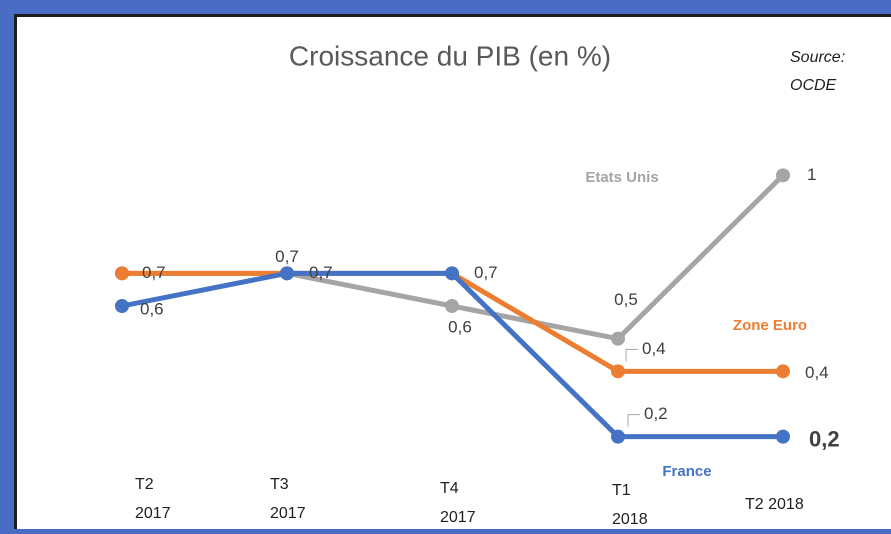  What do you see at coordinates (458, 503) in the screenshot?
I see `x-tick-label: T4 2017` at bounding box center [458, 503].